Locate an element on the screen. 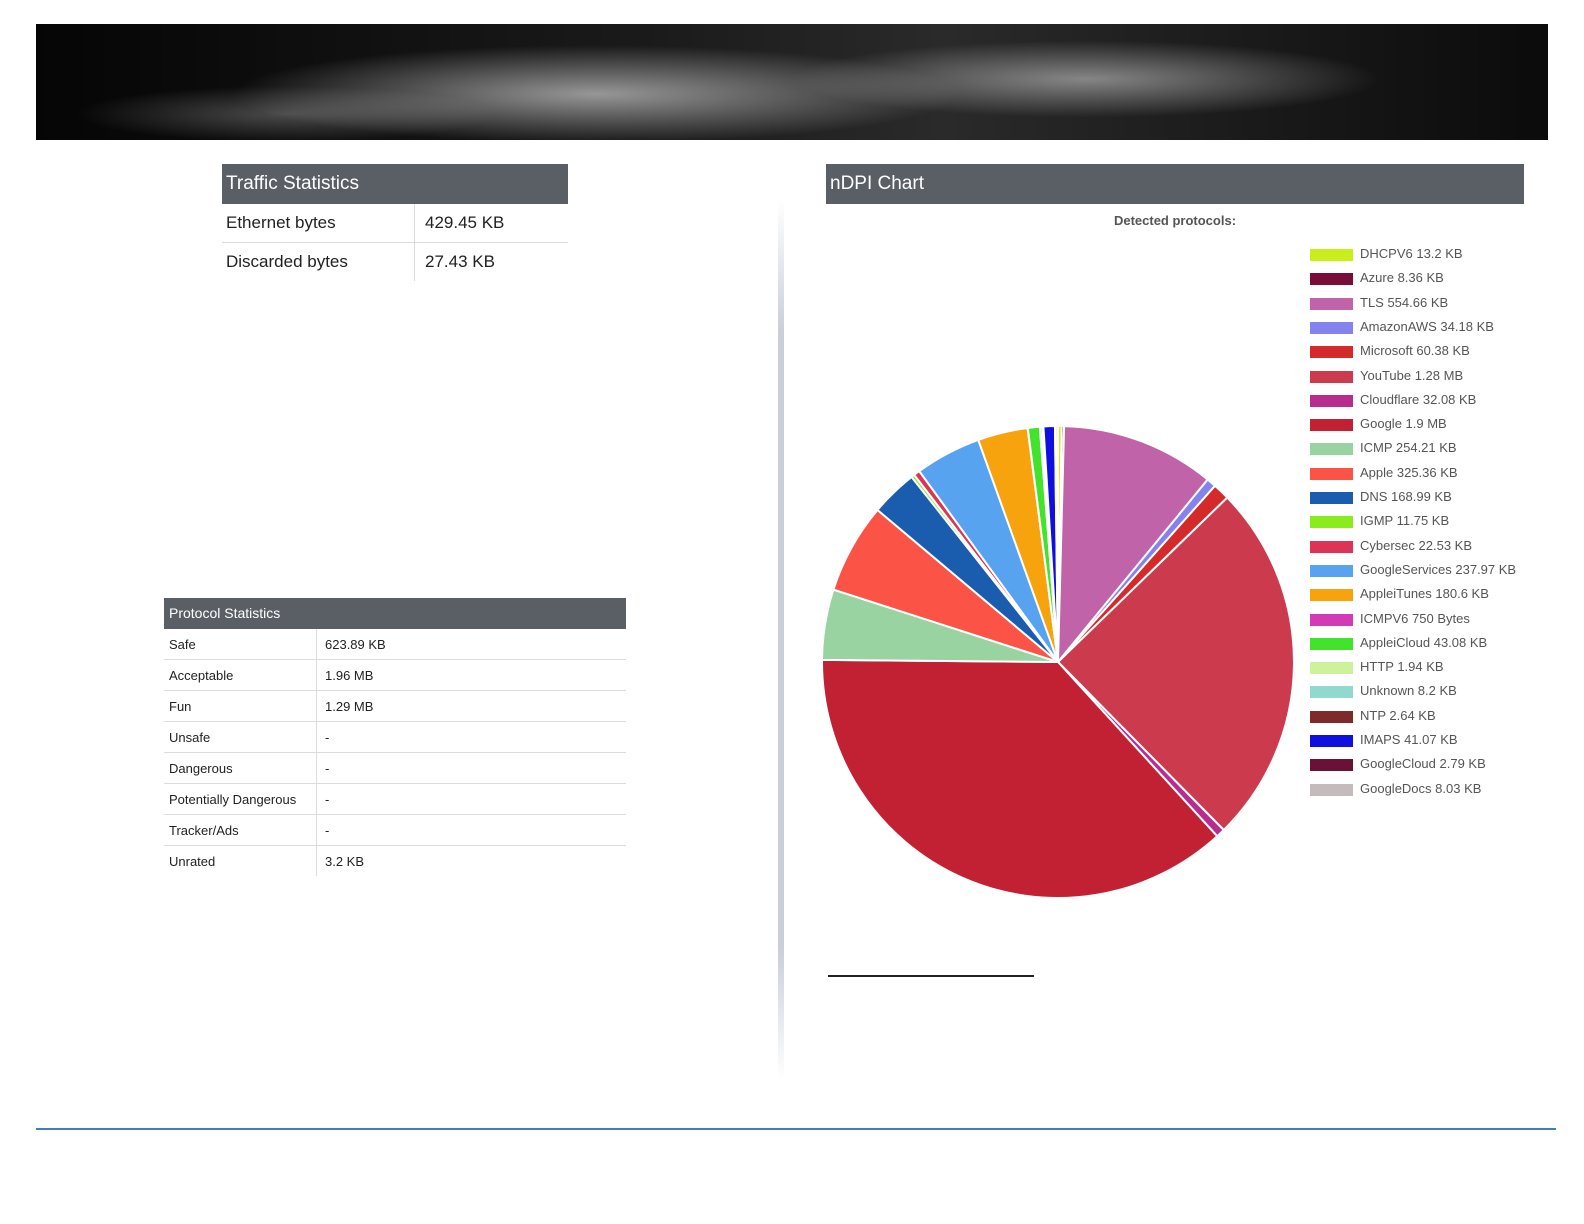 This screenshot has width=1584, height=1224. legend-label: TLS 554.66 KB is located at coordinates (1404, 302).